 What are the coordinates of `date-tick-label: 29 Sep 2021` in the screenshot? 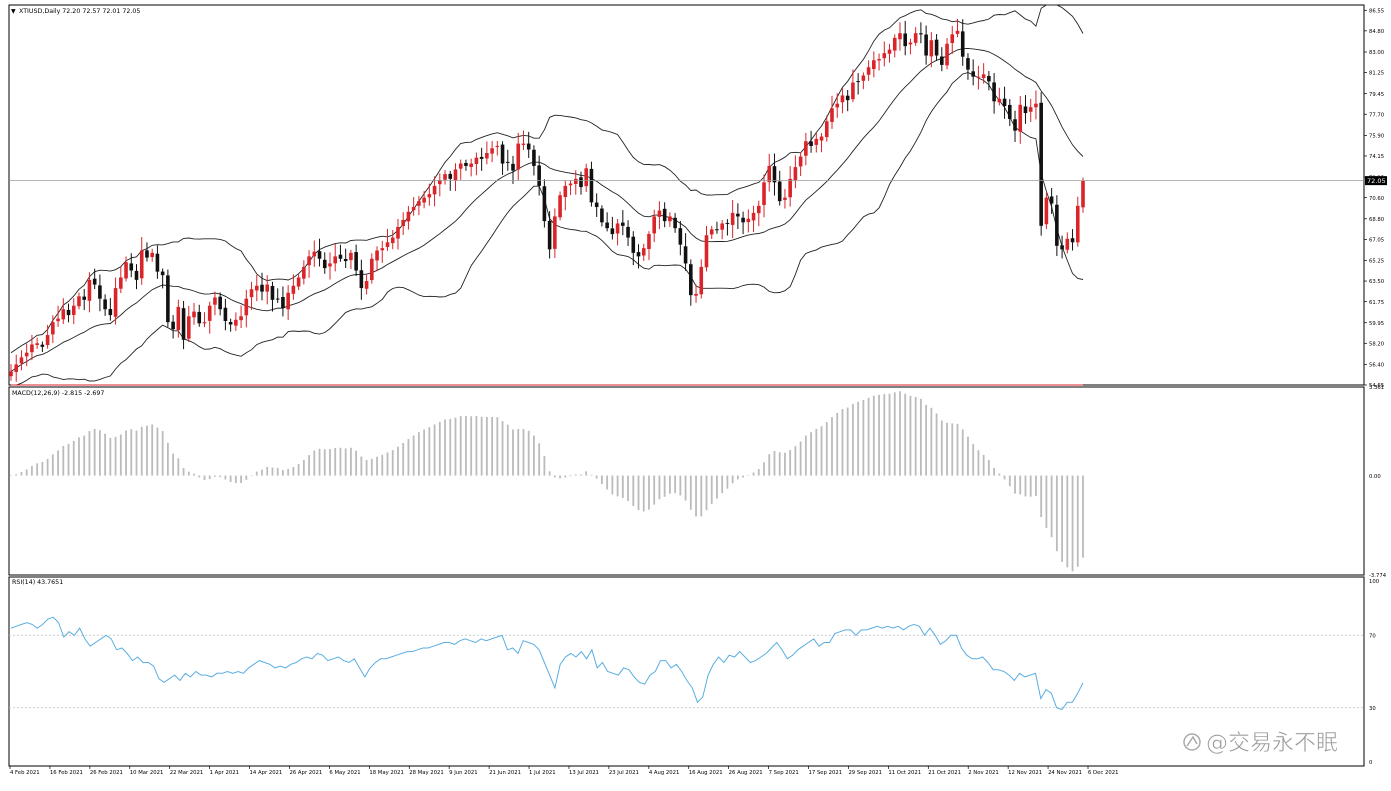 It's located at (865, 773).